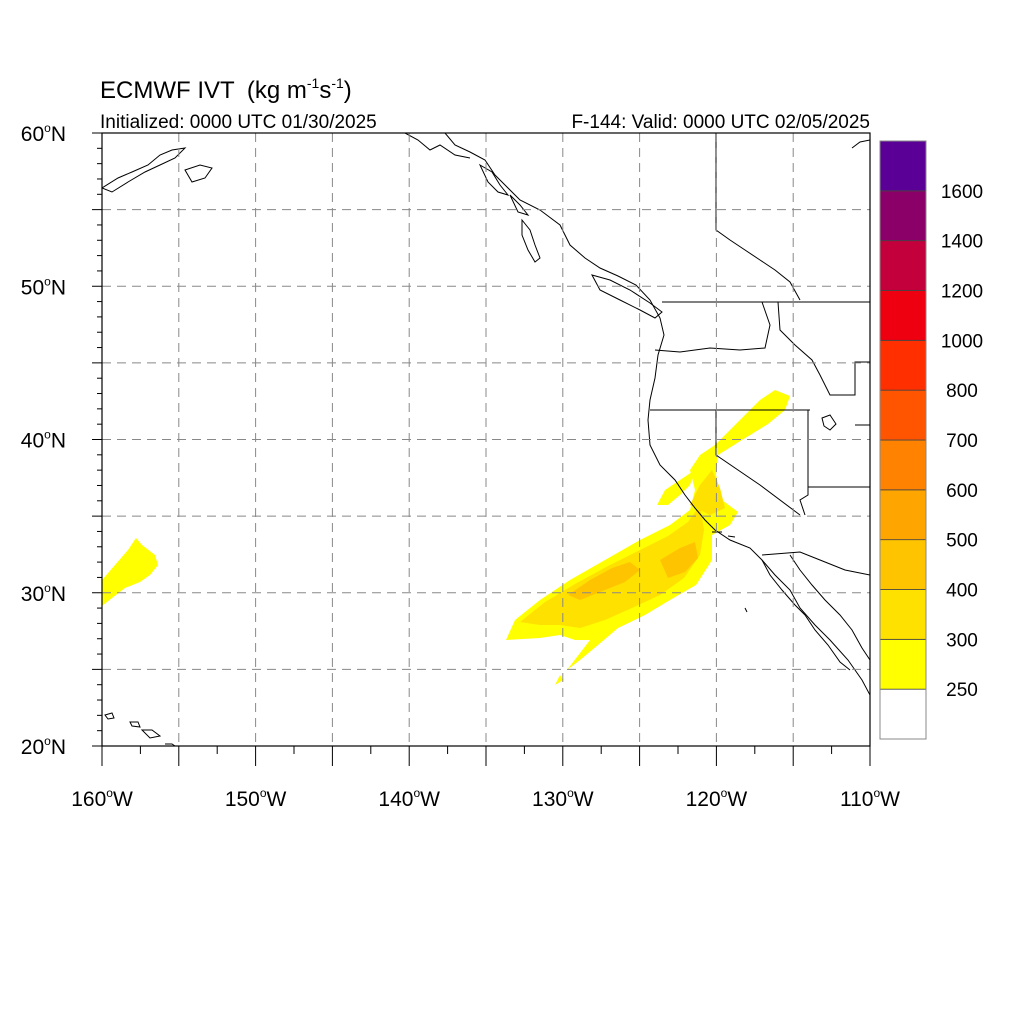 The width and height of the screenshot is (1024, 1024). I want to click on longitude-tick-label: 140oW, so click(409, 798).